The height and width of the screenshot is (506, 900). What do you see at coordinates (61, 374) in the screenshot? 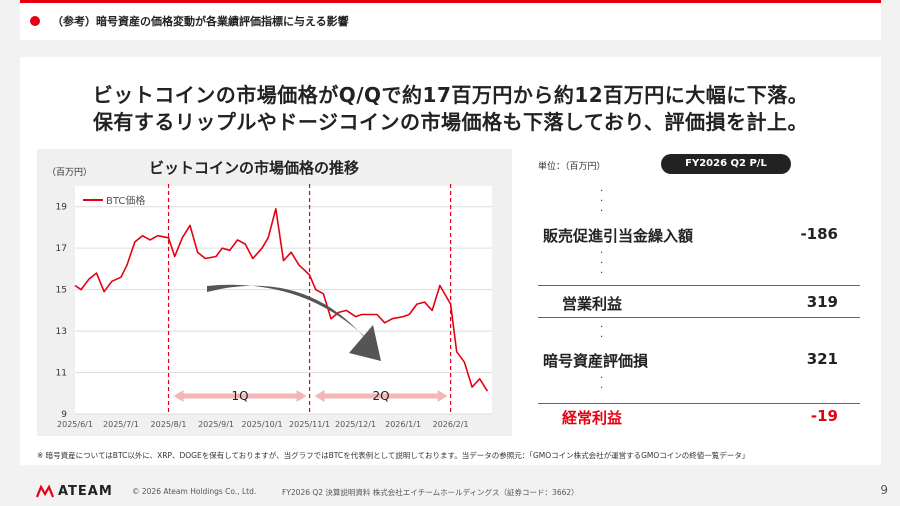
I see `y-tick-label: 11` at bounding box center [61, 374].